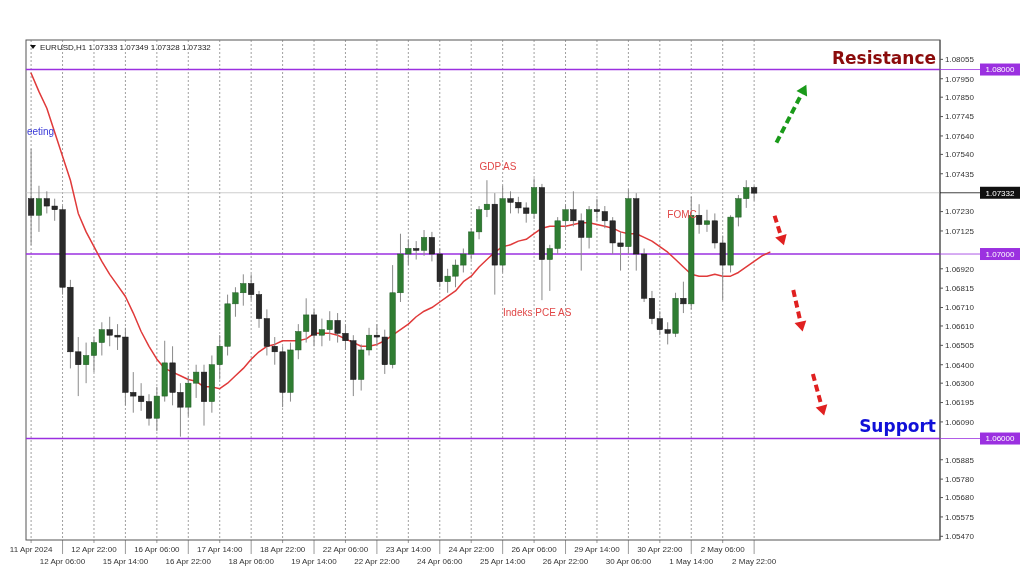 Image resolution: width=1024 pixels, height=587 pixels. What do you see at coordinates (314, 561) in the screenshot?
I see `x-tick-label: 19 Apr 14:00` at bounding box center [314, 561].